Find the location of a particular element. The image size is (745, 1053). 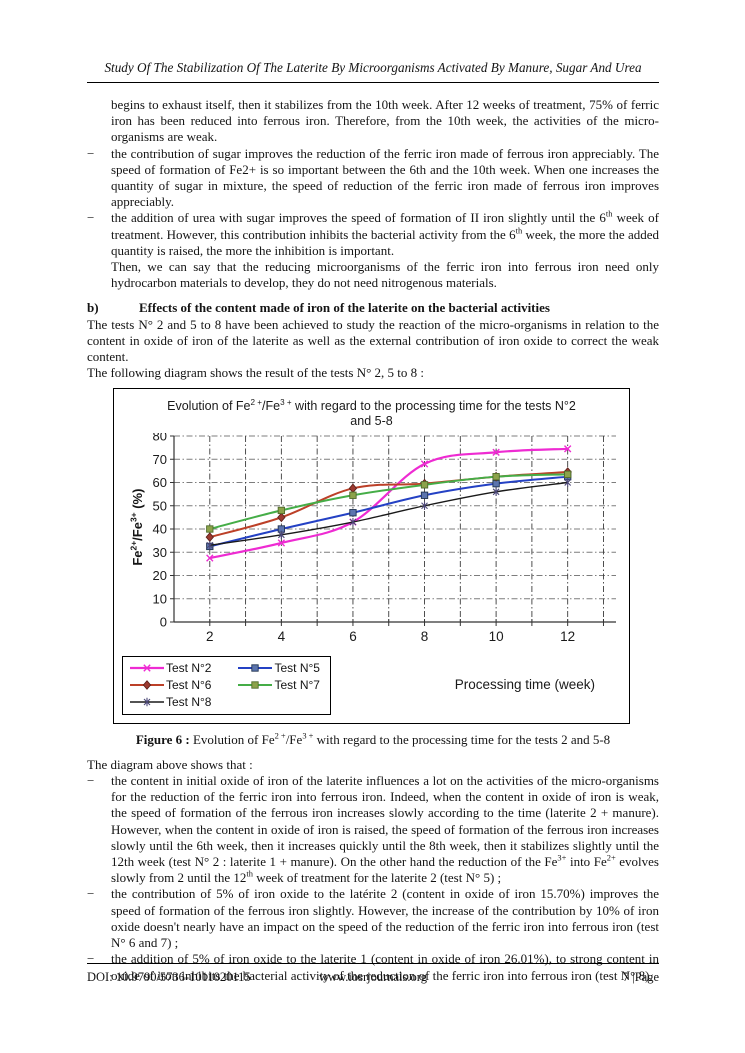

legend-item: Test N°7 is located at coordinates (278, 685).